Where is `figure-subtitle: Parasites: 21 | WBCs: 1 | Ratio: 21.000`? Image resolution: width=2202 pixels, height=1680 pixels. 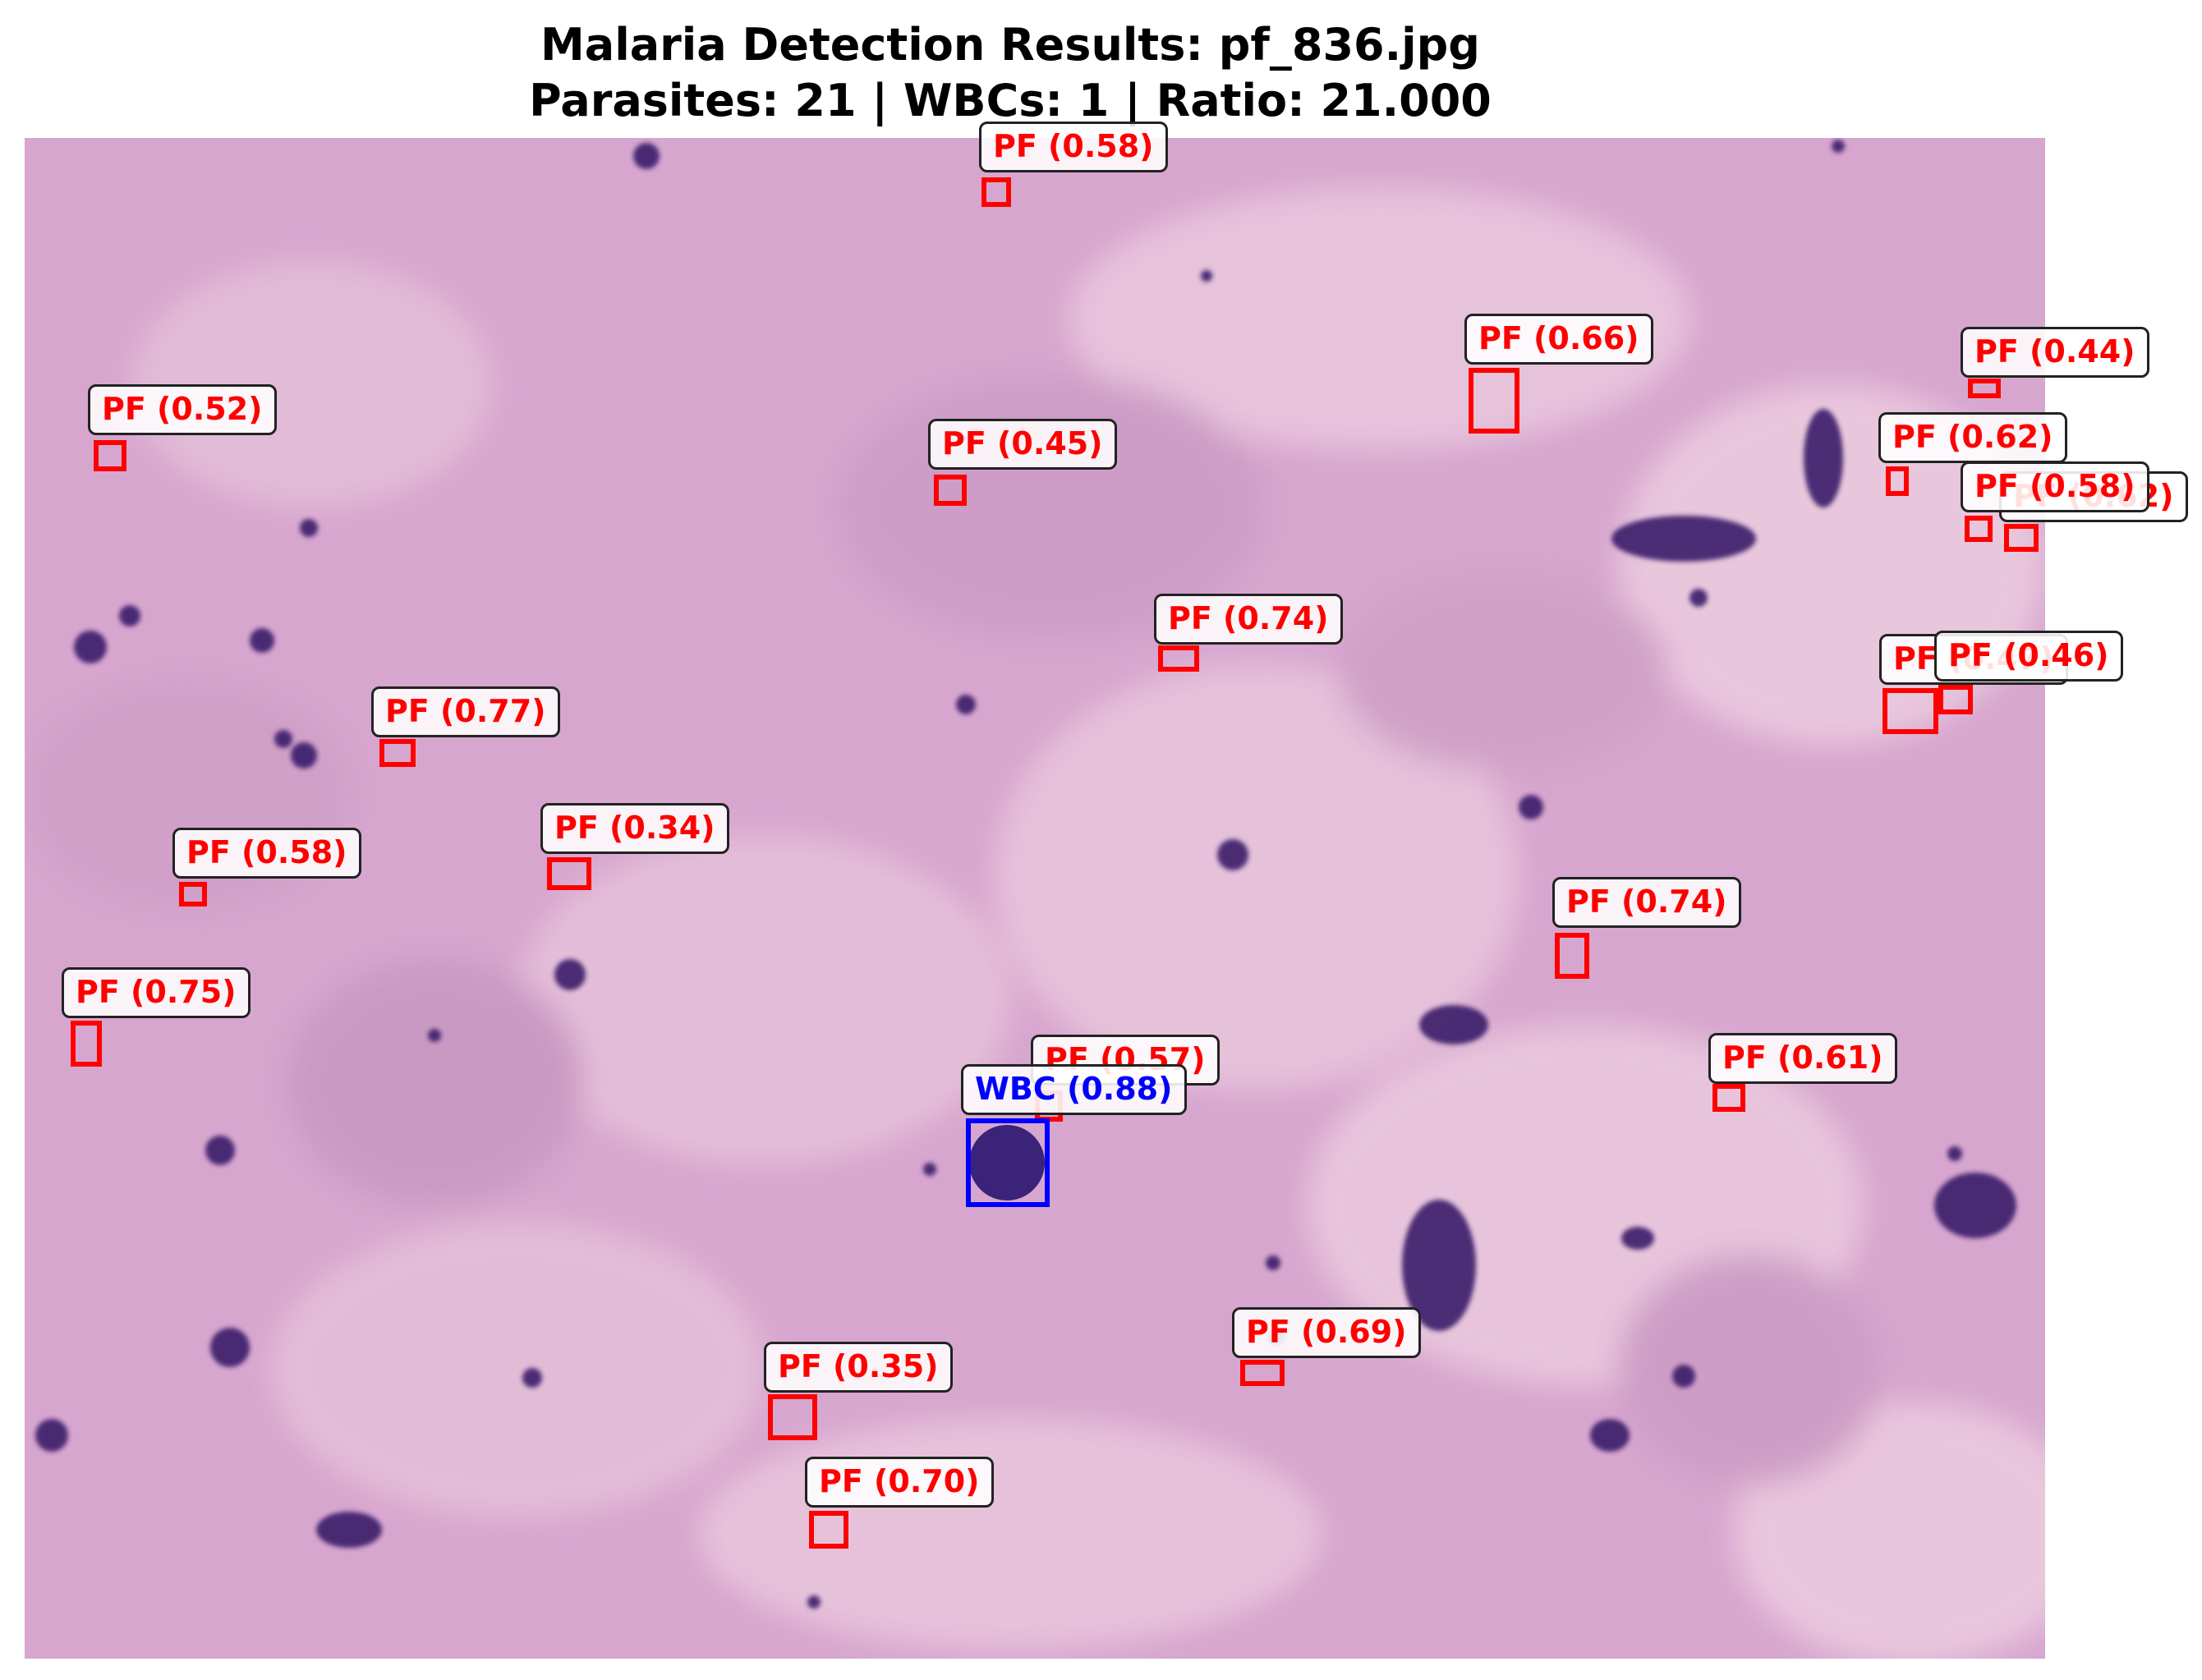
figure-subtitle: Parasites: 21 | WBCs: 1 | Ratio: 21.000 is located at coordinates (1010, 100).